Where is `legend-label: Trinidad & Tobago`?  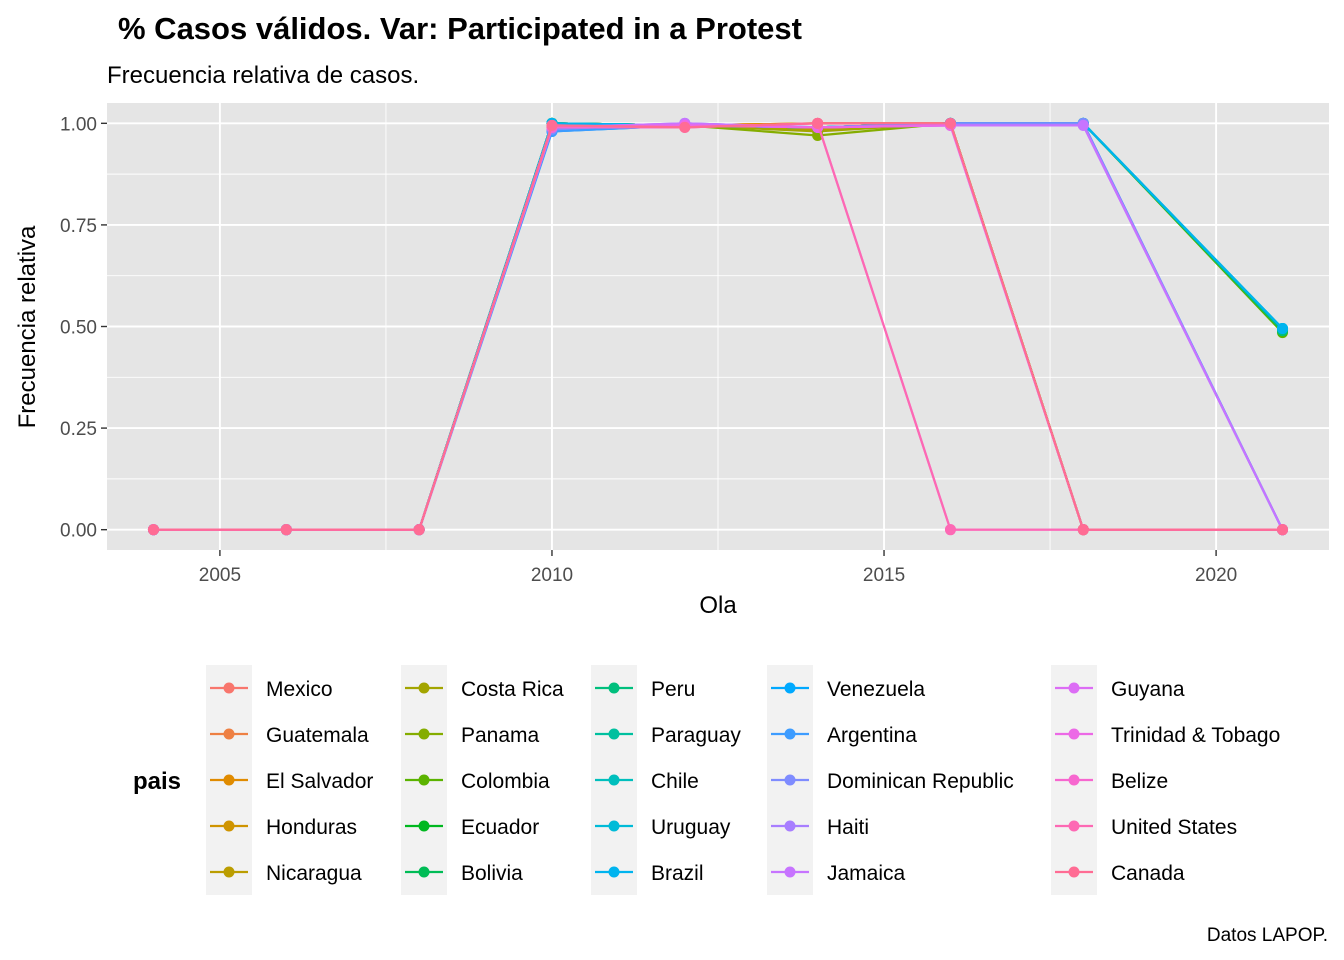
legend-label: Trinidad & Tobago is located at coordinates (1195, 735).